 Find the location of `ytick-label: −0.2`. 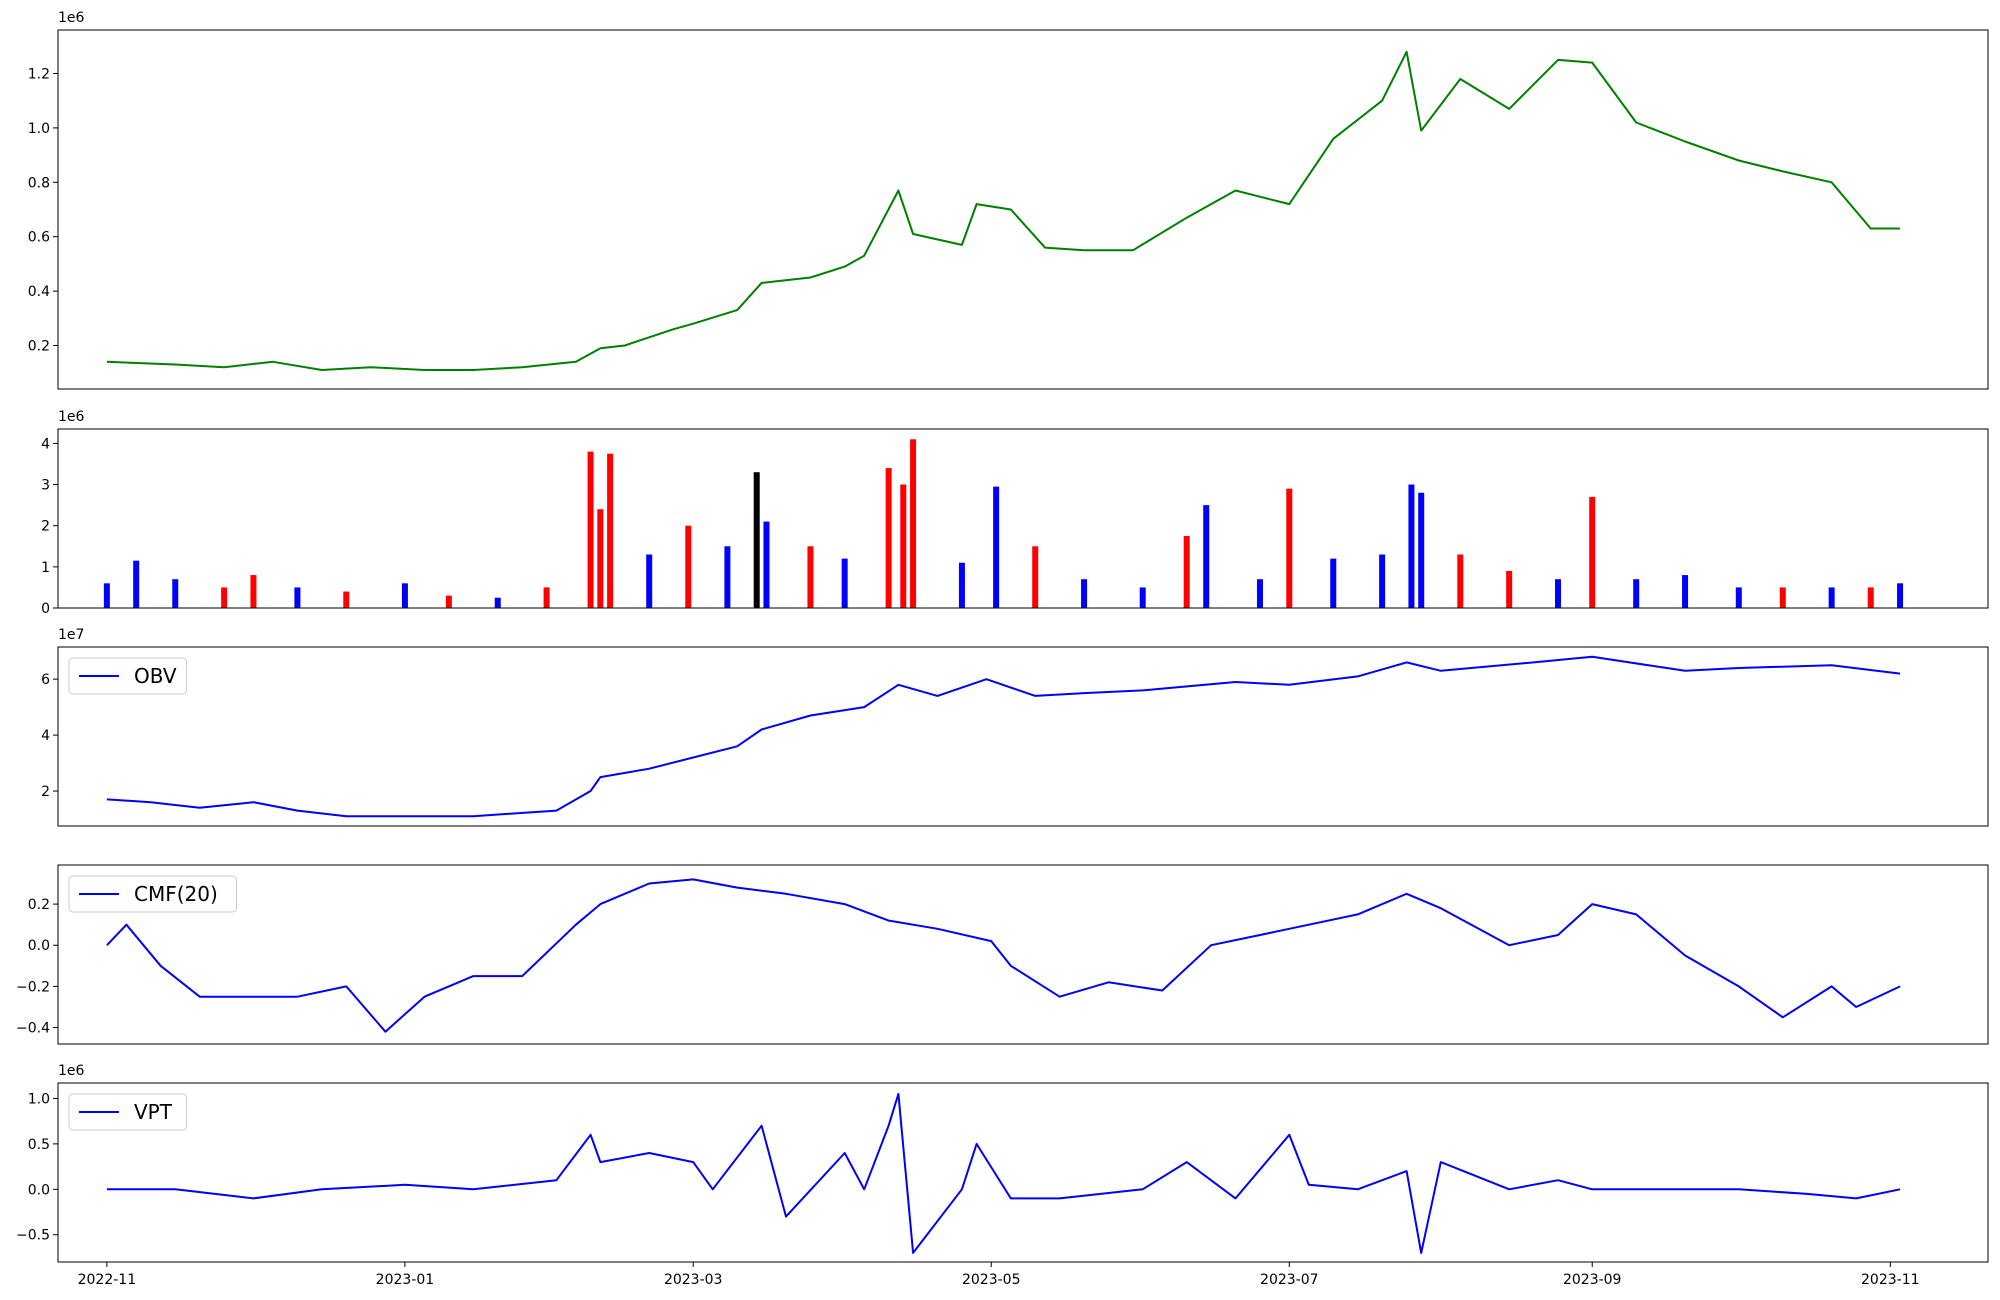

ytick-label: −0.2 is located at coordinates (33, 987).